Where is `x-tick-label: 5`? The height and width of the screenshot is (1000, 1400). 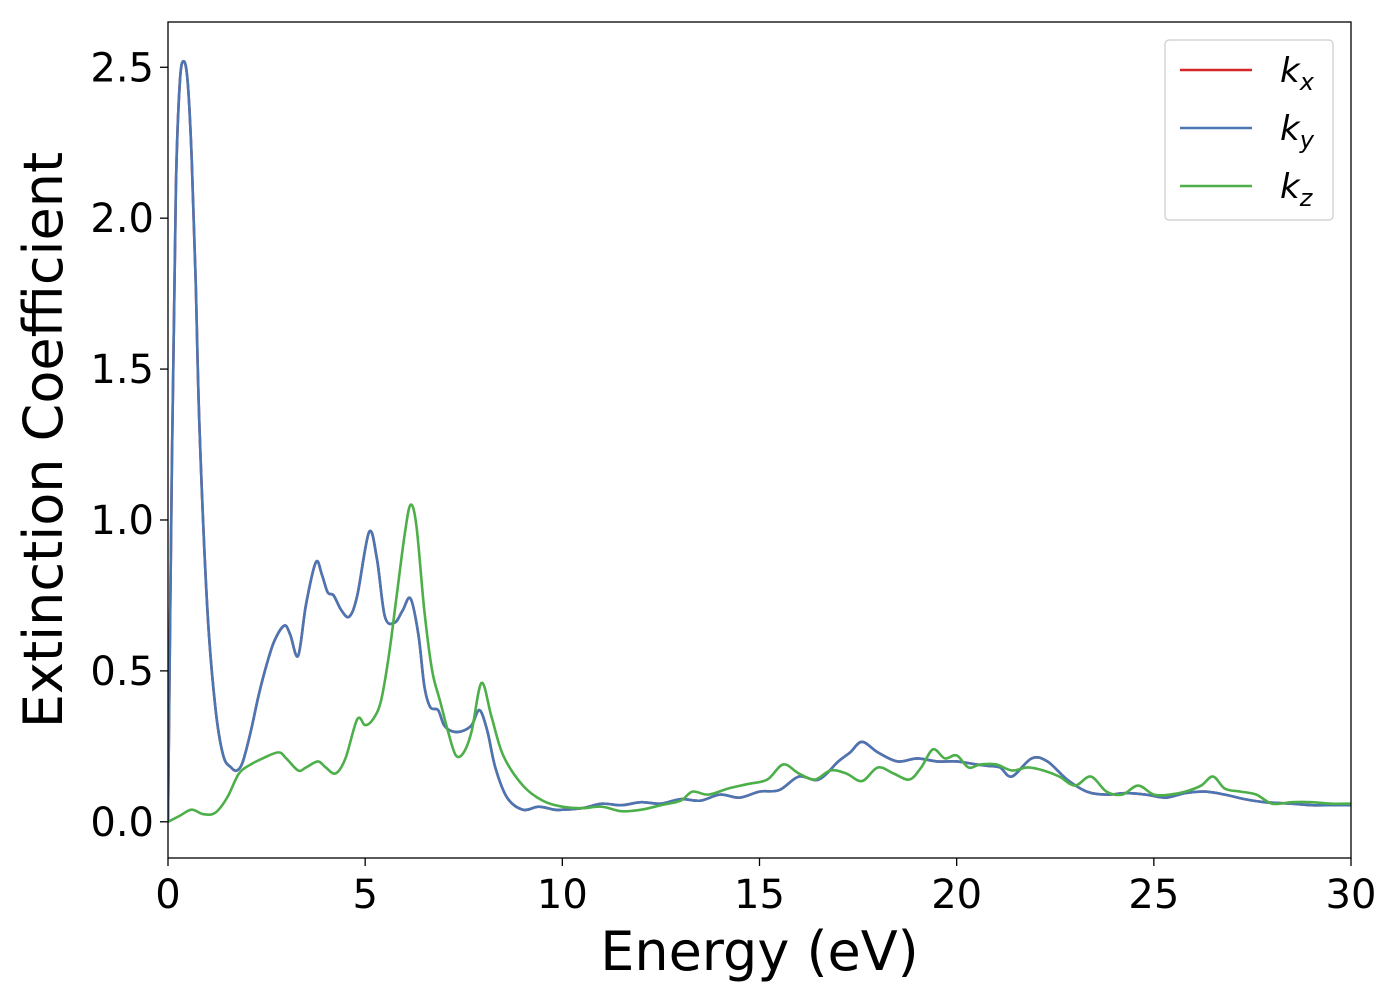
x-tick-label: 5 is located at coordinates (364, 895).